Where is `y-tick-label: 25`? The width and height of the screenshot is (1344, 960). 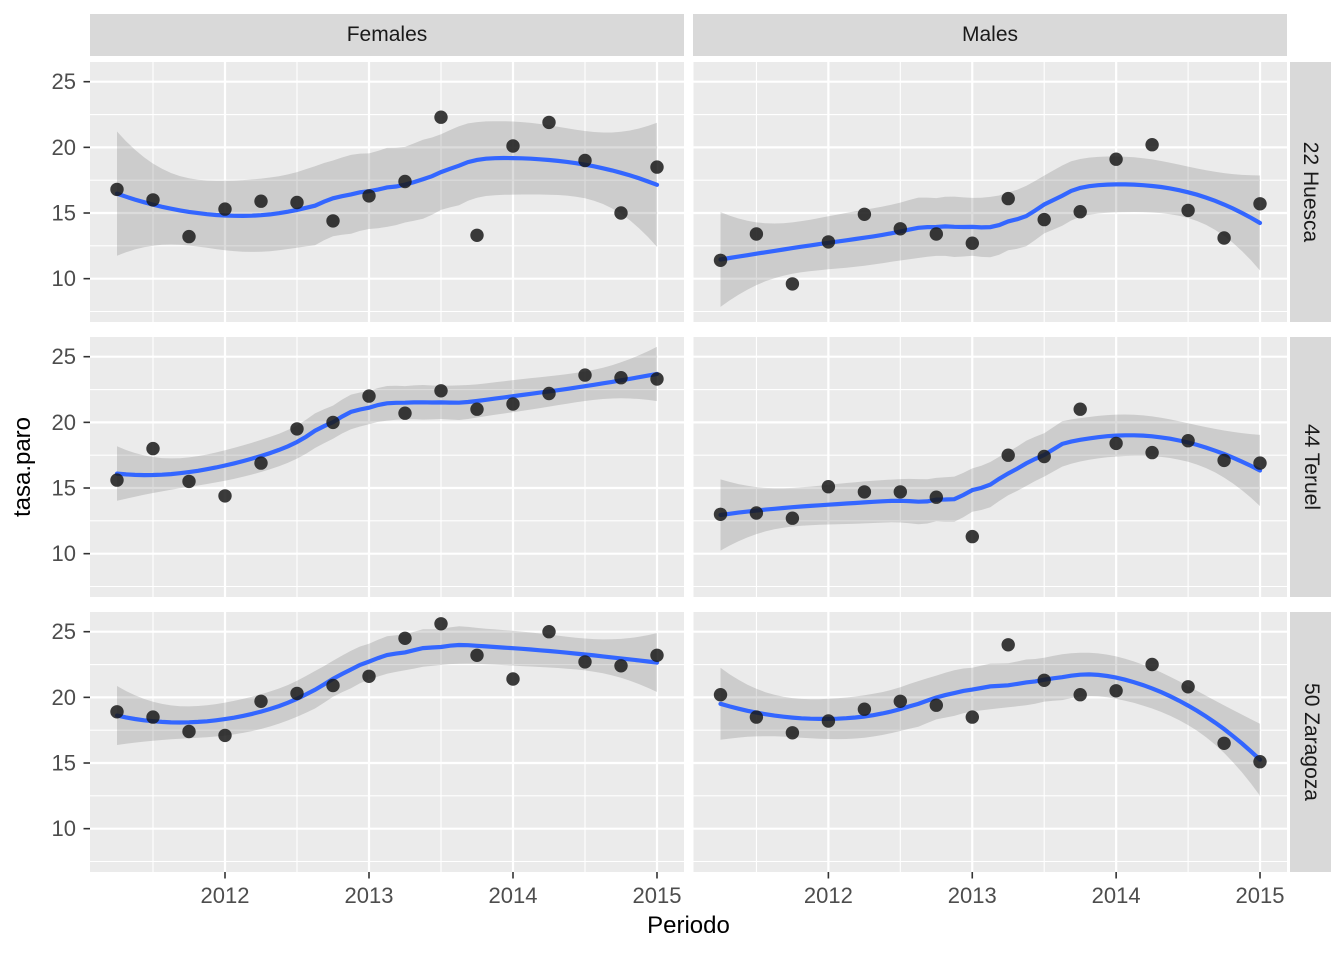
y-tick-label: 25 is located at coordinates (64, 81).